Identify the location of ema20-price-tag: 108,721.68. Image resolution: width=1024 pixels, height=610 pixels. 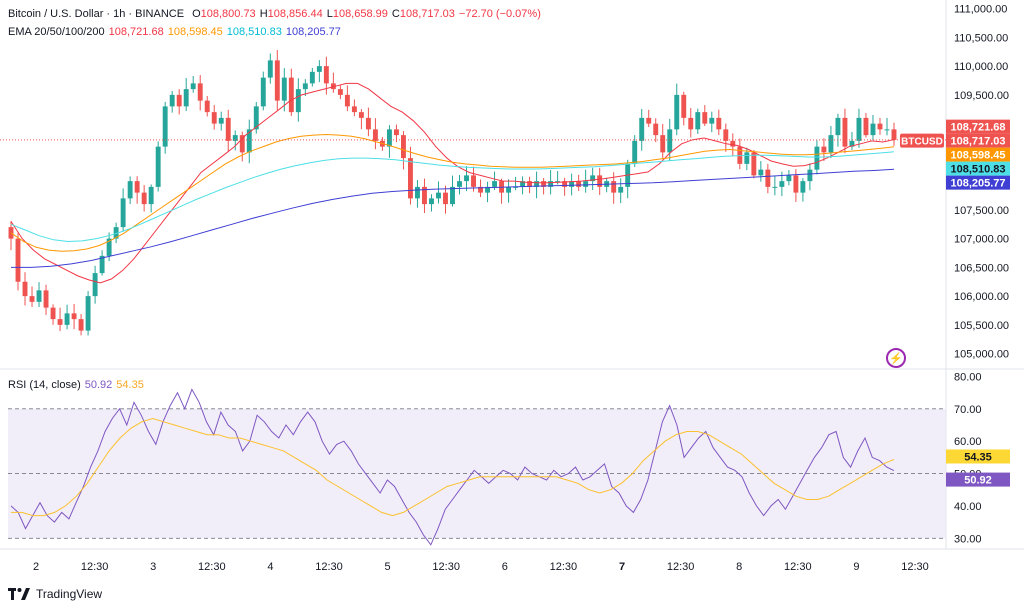
(977, 128).